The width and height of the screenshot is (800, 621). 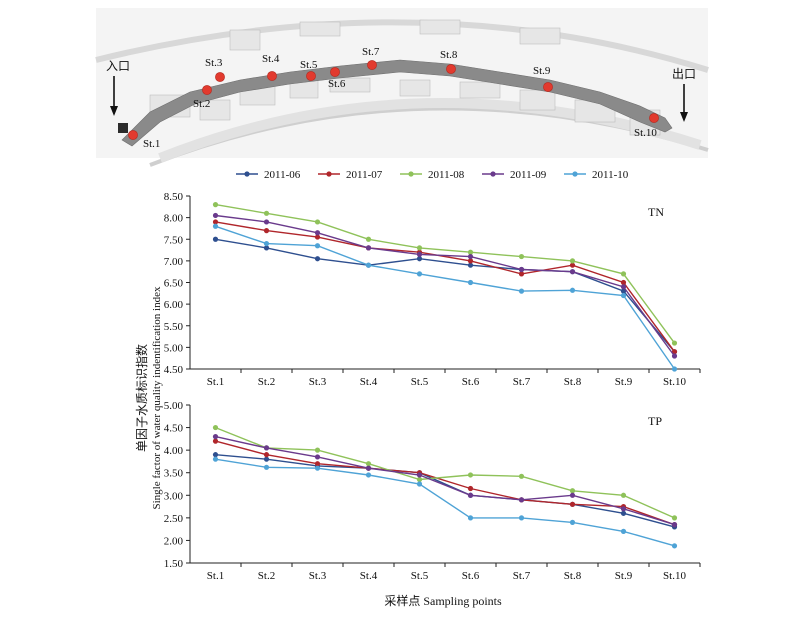 I want to click on y-tick-label: 8.00, so click(x=174, y=219).